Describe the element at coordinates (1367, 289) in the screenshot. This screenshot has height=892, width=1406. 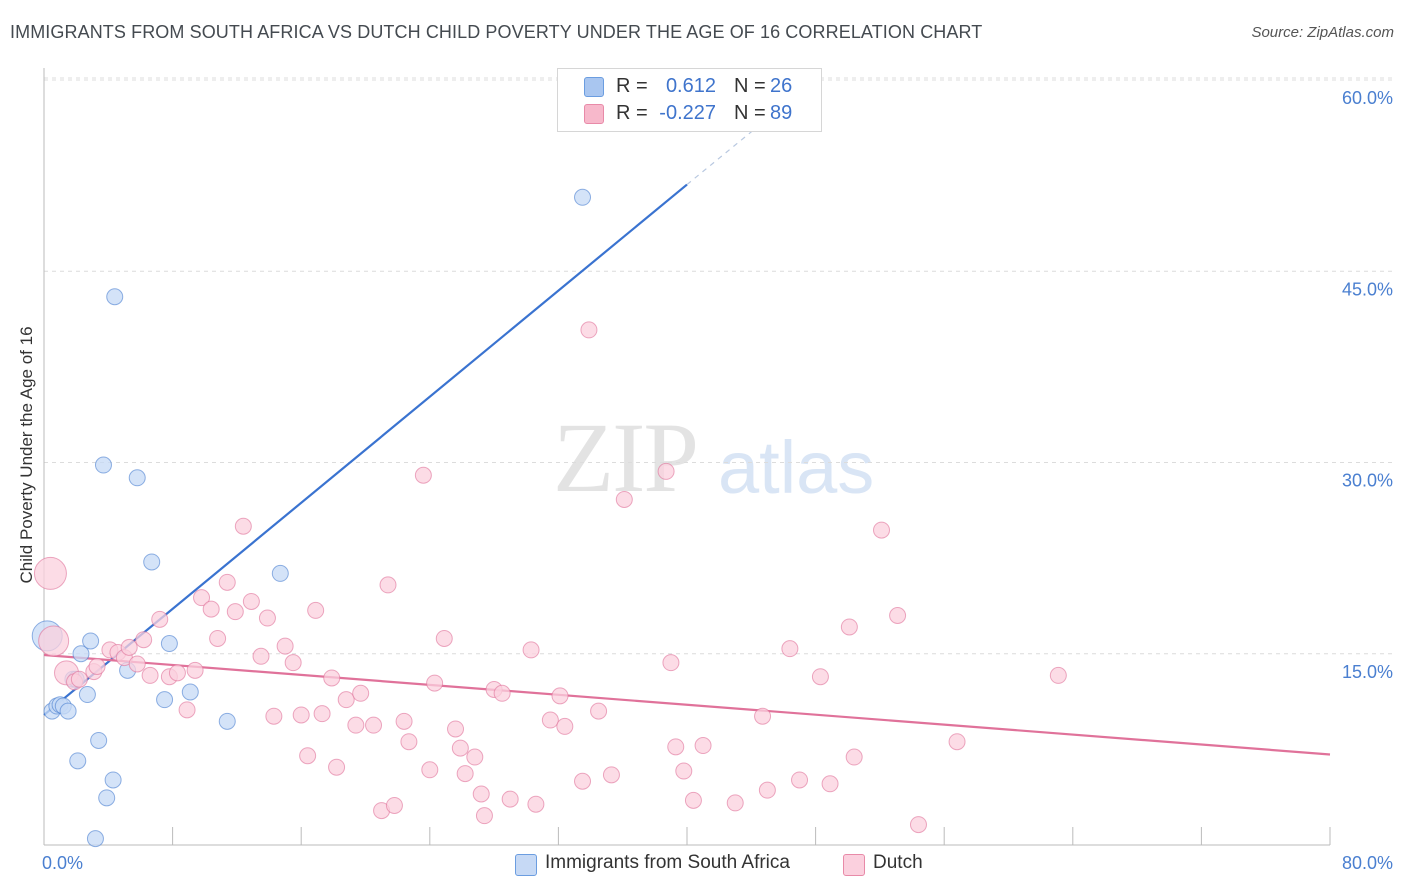
I see `y-tick-label: 45.0%` at that location.